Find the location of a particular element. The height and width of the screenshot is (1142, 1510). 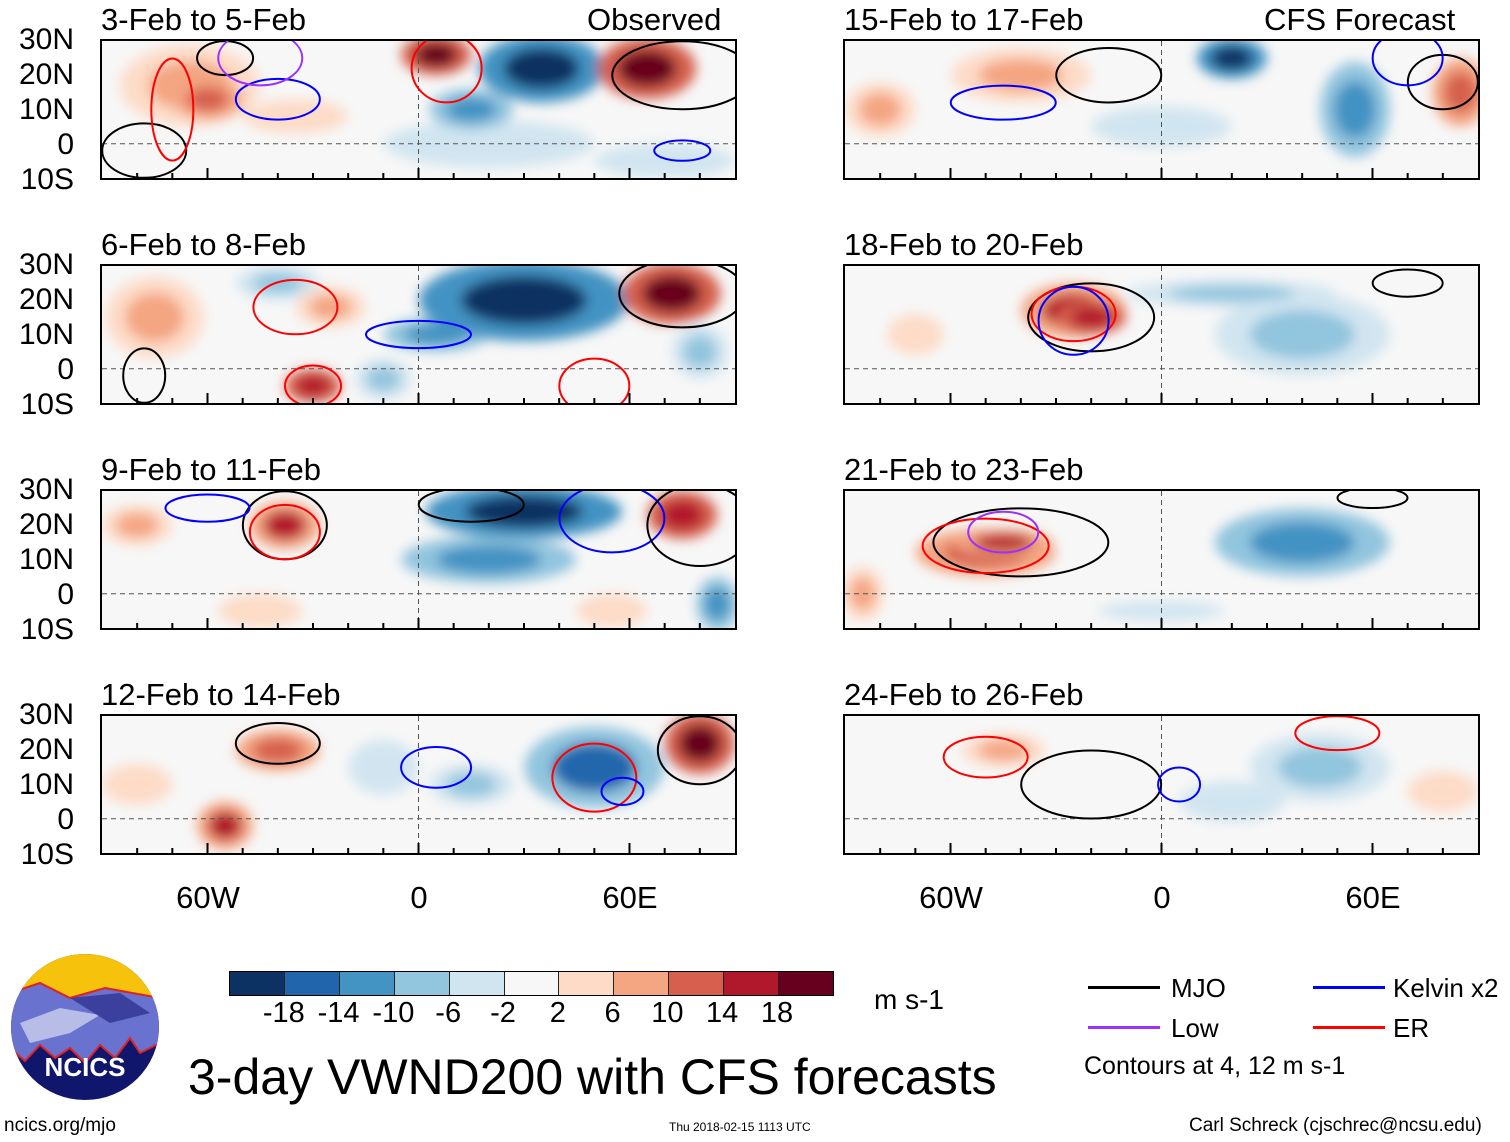

legend-line-low is located at coordinates (1124, 1027).